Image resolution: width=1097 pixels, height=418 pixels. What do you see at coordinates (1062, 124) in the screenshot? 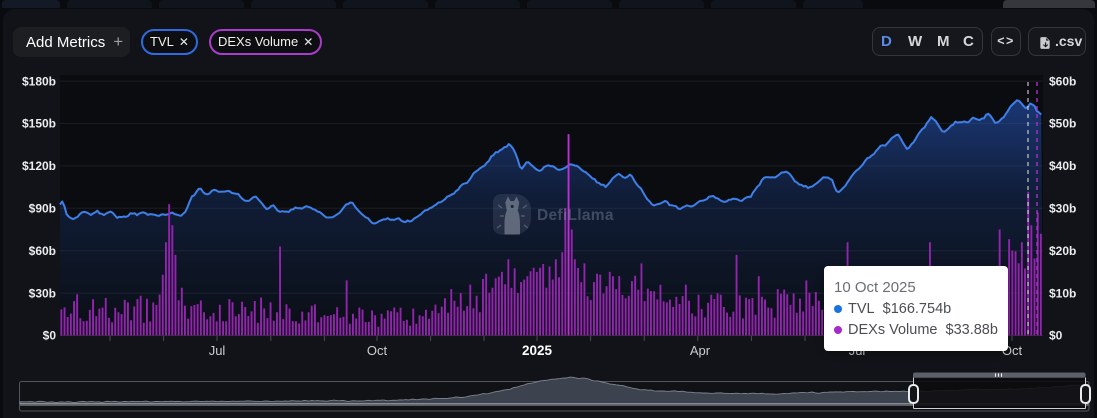
I see `svg-text: $50b` at bounding box center [1062, 124].